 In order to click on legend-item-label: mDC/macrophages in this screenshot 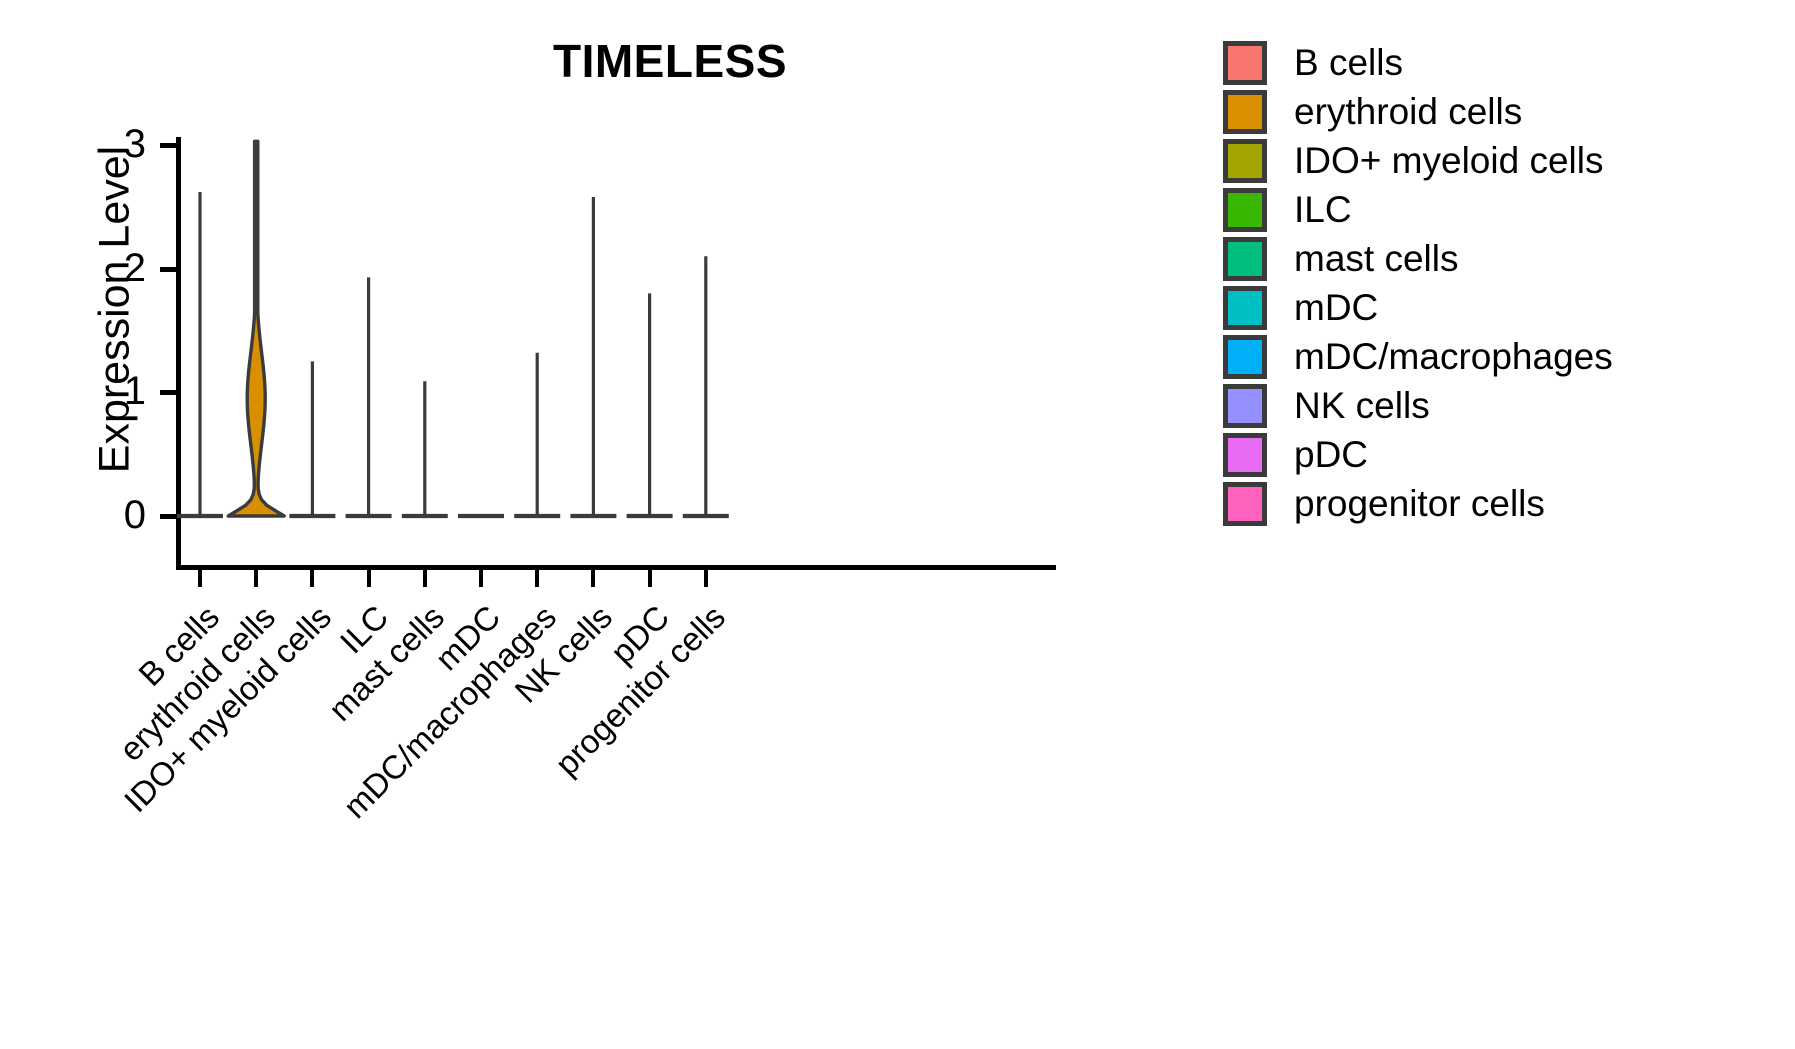, I will do `click(1453, 356)`.